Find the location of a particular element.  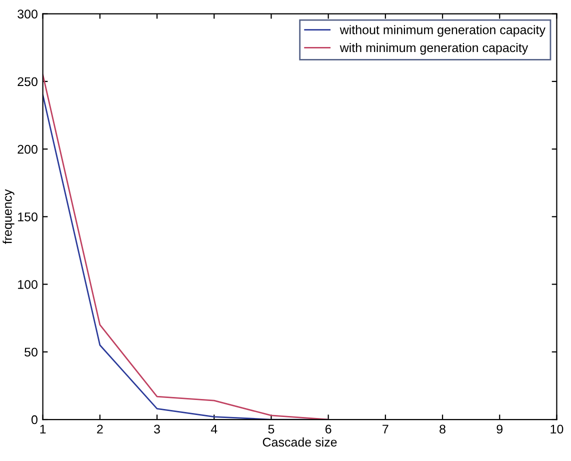

x-tick-label: 5 is located at coordinates (271, 429).